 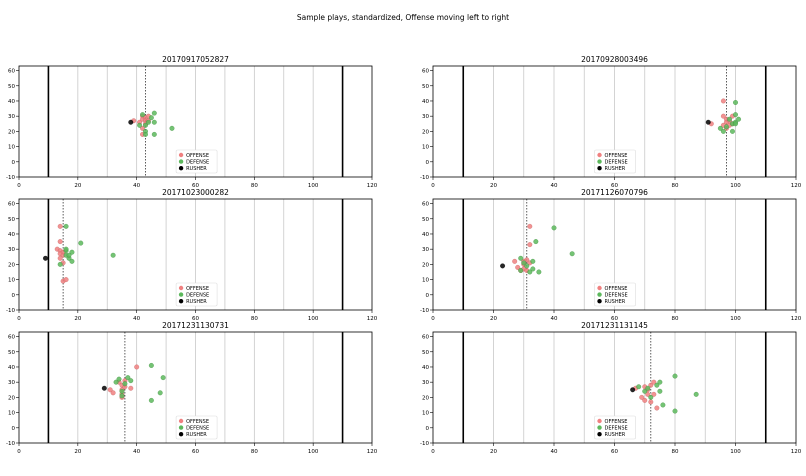 I want to click on subplot-title: 20170917052827, so click(x=195, y=59).